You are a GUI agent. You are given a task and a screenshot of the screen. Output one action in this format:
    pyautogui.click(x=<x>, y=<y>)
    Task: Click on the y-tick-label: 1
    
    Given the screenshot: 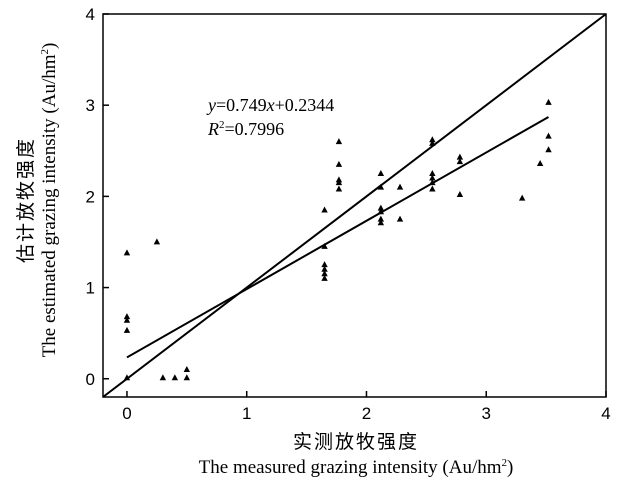 What is the action you would take?
    pyautogui.click(x=90, y=288)
    